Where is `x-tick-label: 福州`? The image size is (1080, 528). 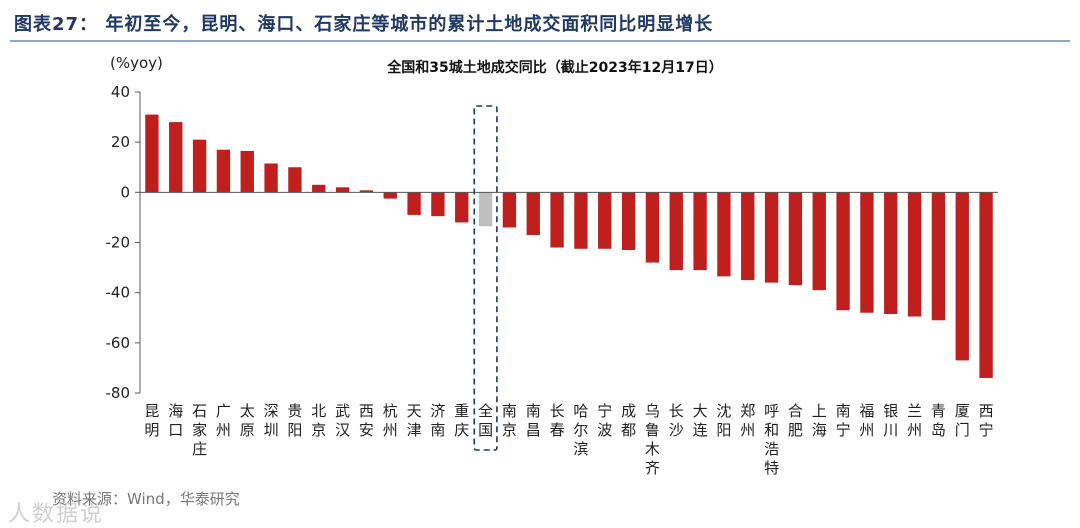 x-tick-label: 福州 is located at coordinates (866, 420).